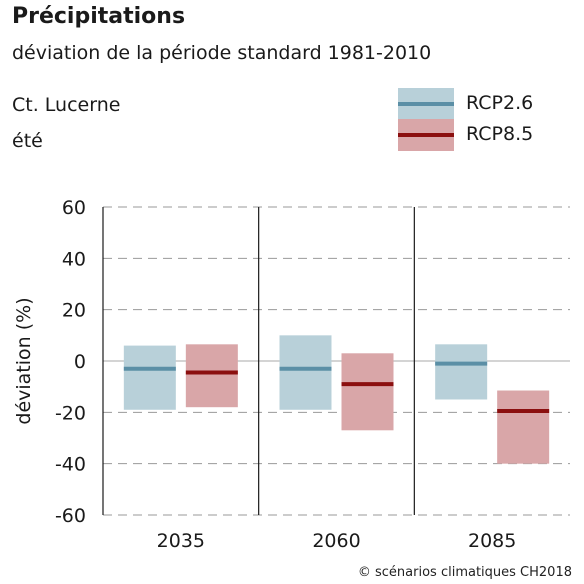 The image size is (584, 584). I want to click on legend-line-rcp26, so click(426, 104).